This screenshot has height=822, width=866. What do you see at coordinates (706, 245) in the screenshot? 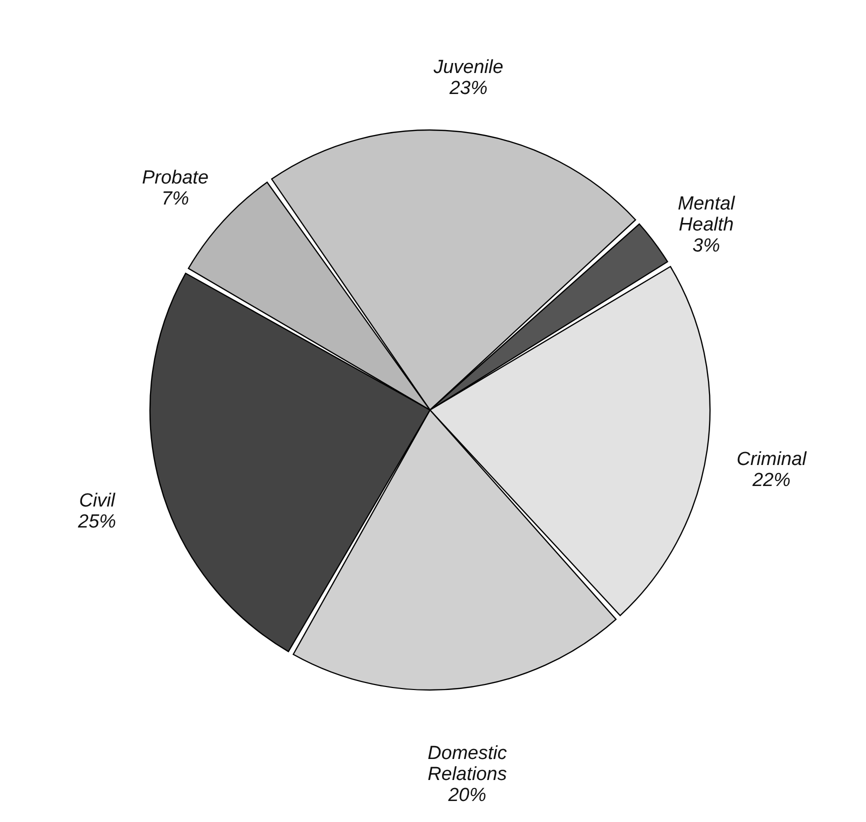
I see `data-label: 3%` at bounding box center [706, 245].